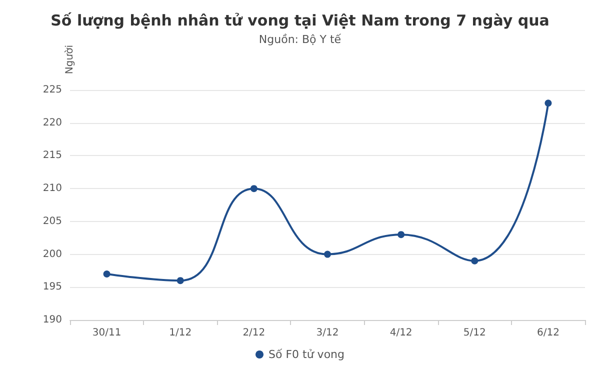  What do you see at coordinates (70, 59) in the screenshot?
I see `y-axis-title: Người` at bounding box center [70, 59].